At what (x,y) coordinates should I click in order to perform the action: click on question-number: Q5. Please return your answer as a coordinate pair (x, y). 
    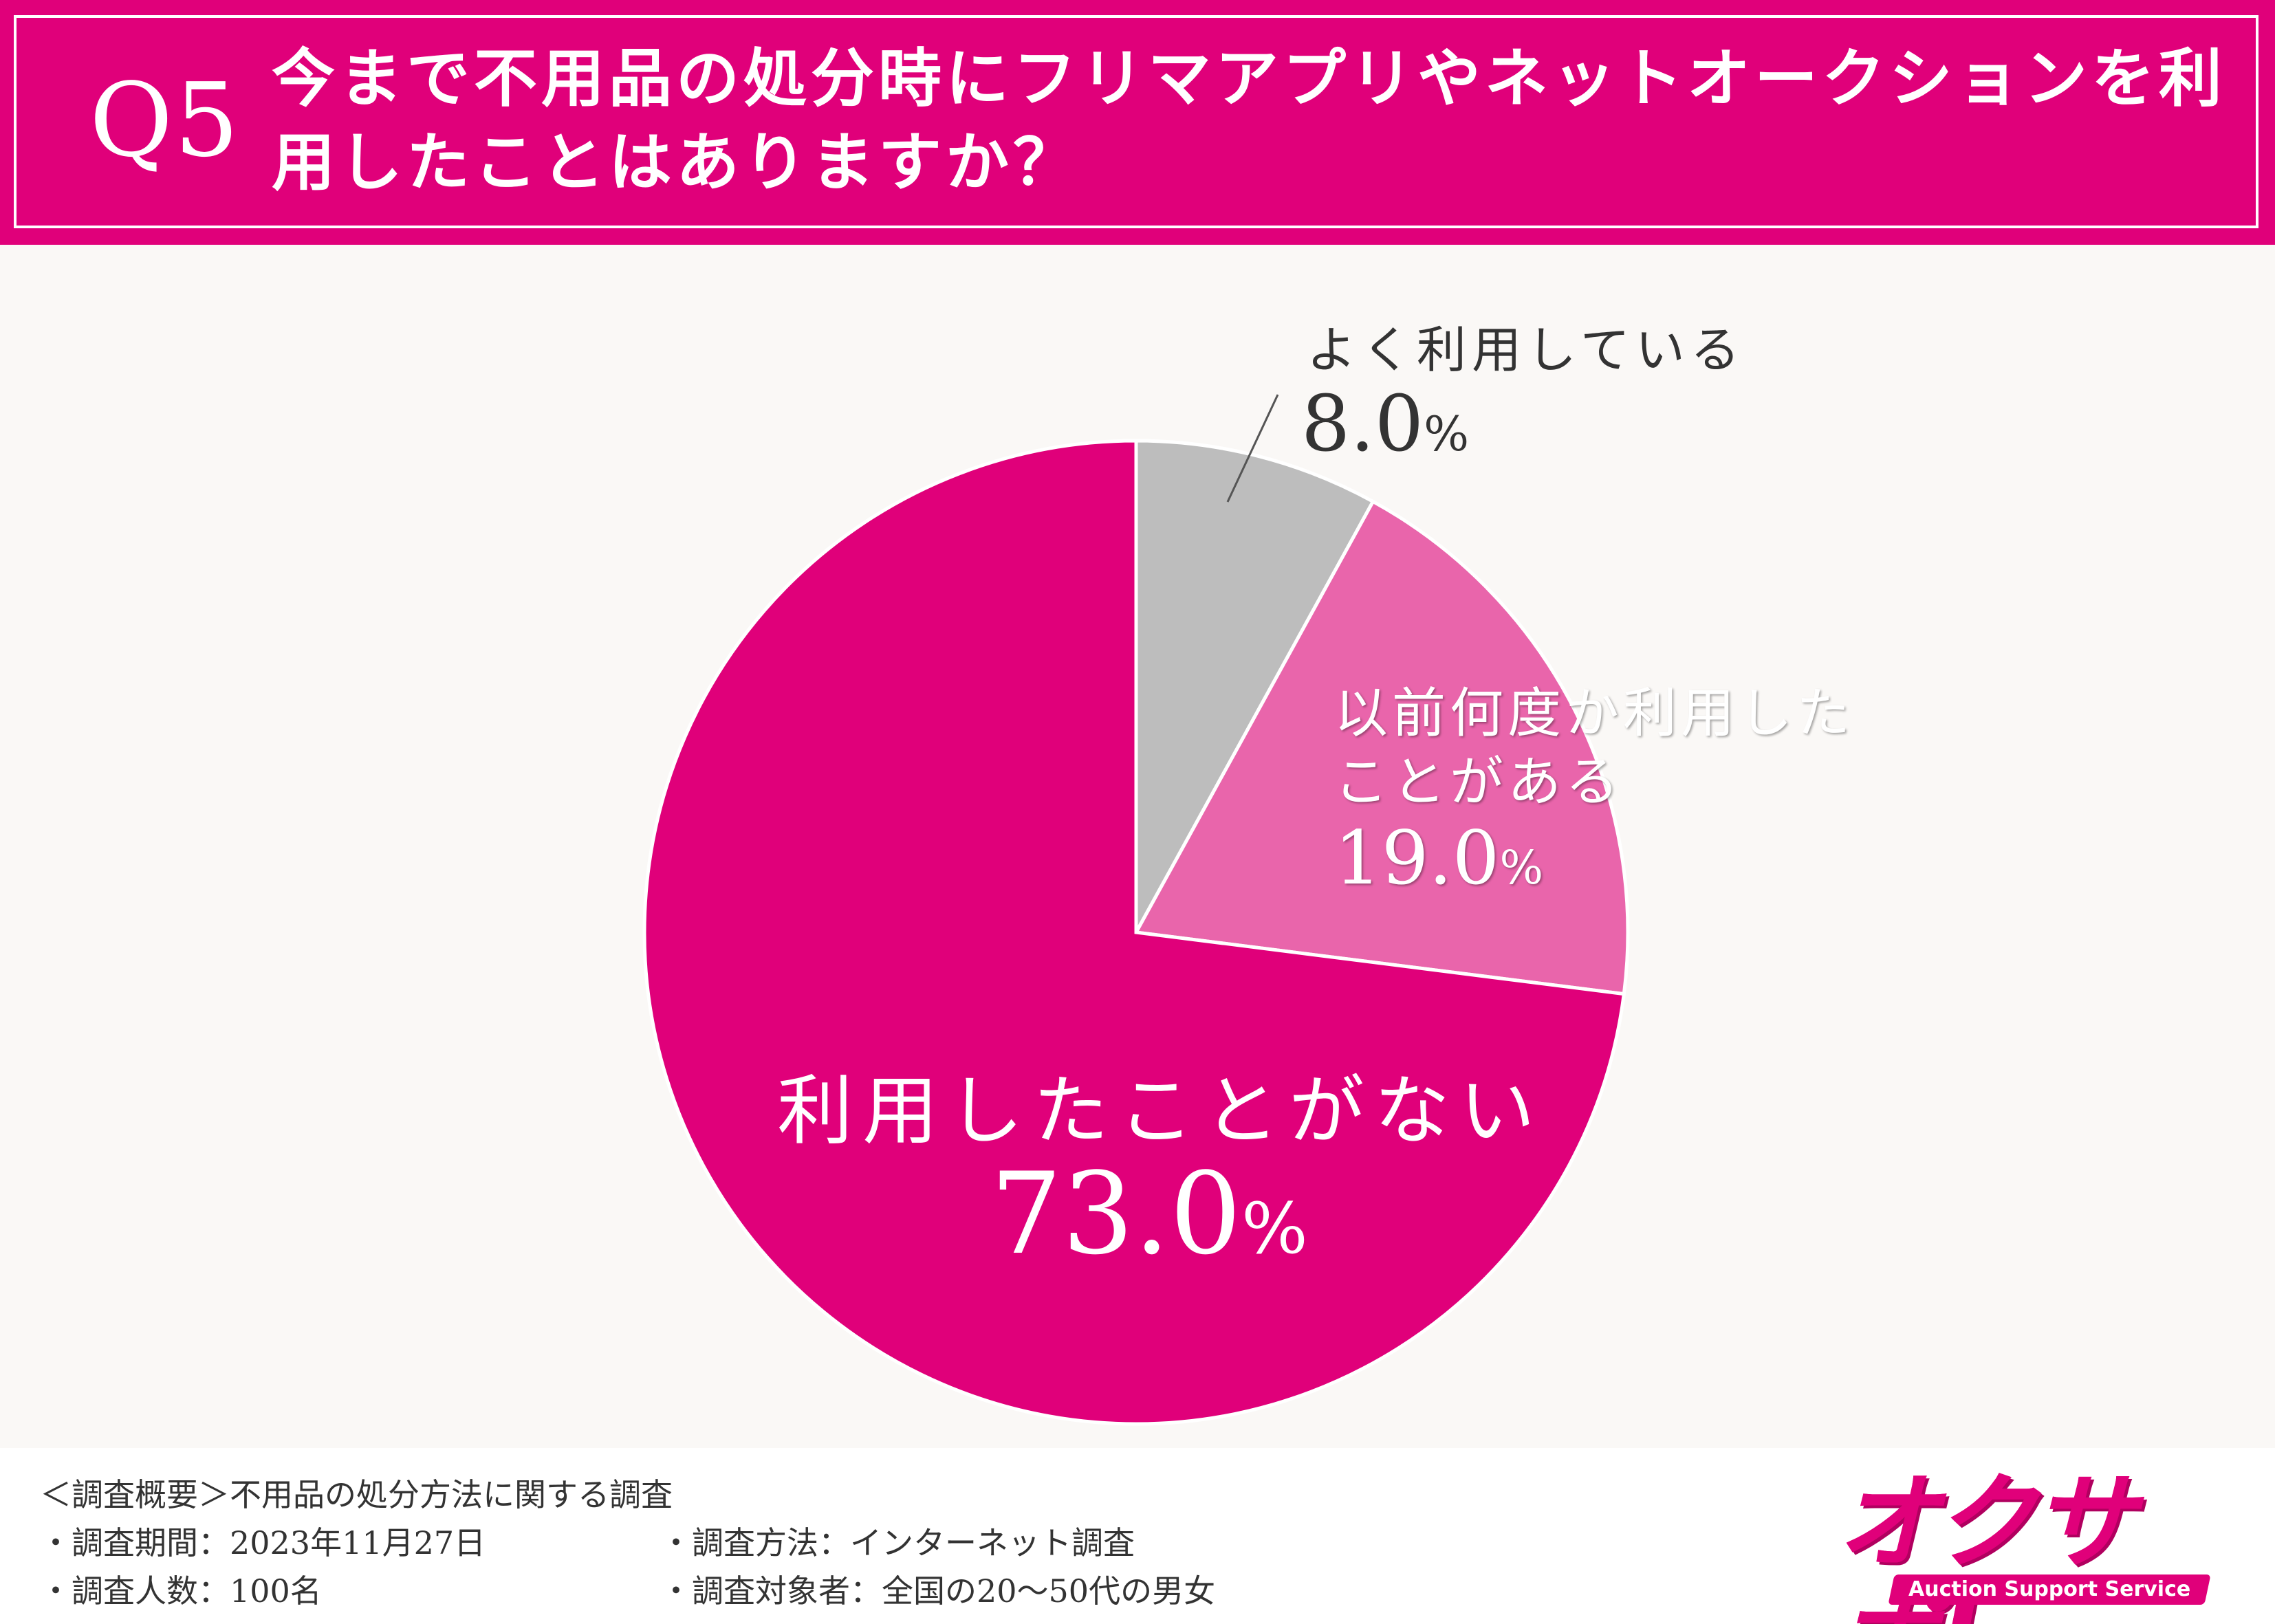
    Looking at the image, I should click on (165, 120).